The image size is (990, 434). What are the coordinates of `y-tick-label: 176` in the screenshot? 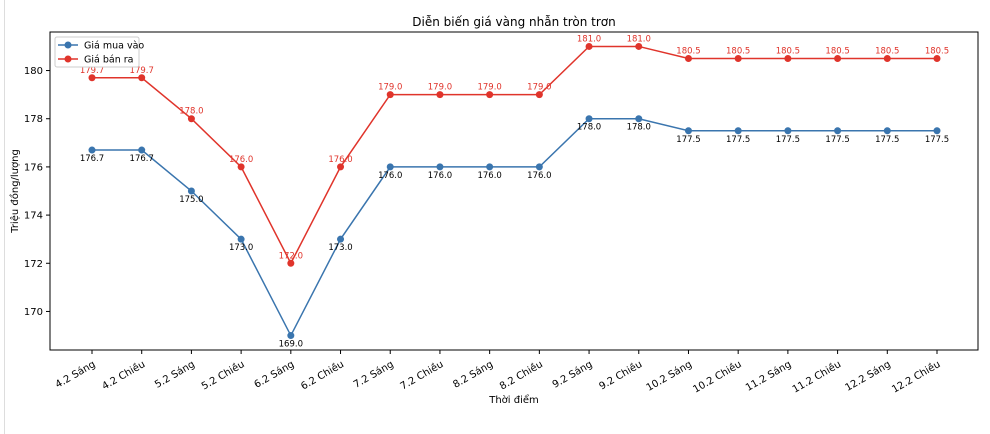 It's located at (33, 167).